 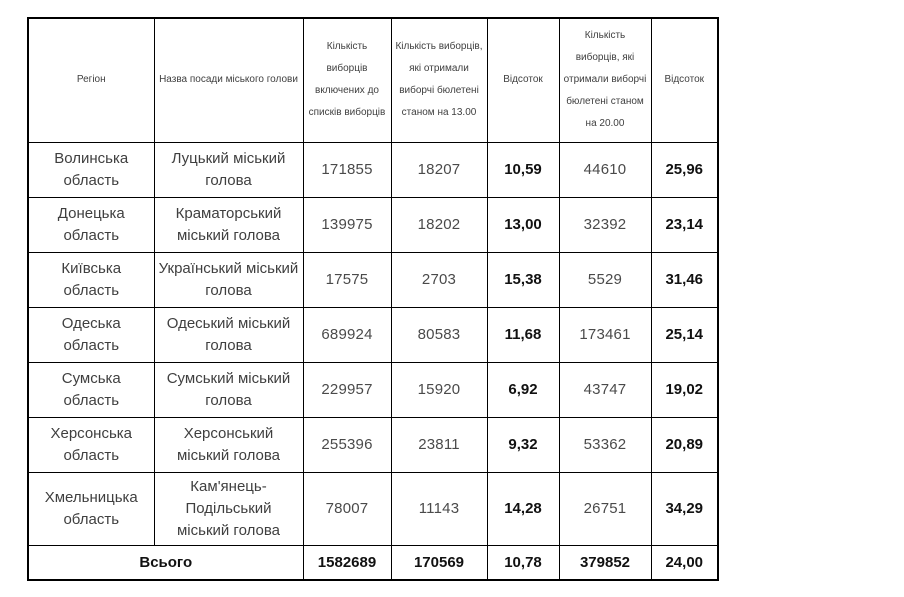 I want to click on ballots-13-cell: 23811, so click(x=439, y=444).